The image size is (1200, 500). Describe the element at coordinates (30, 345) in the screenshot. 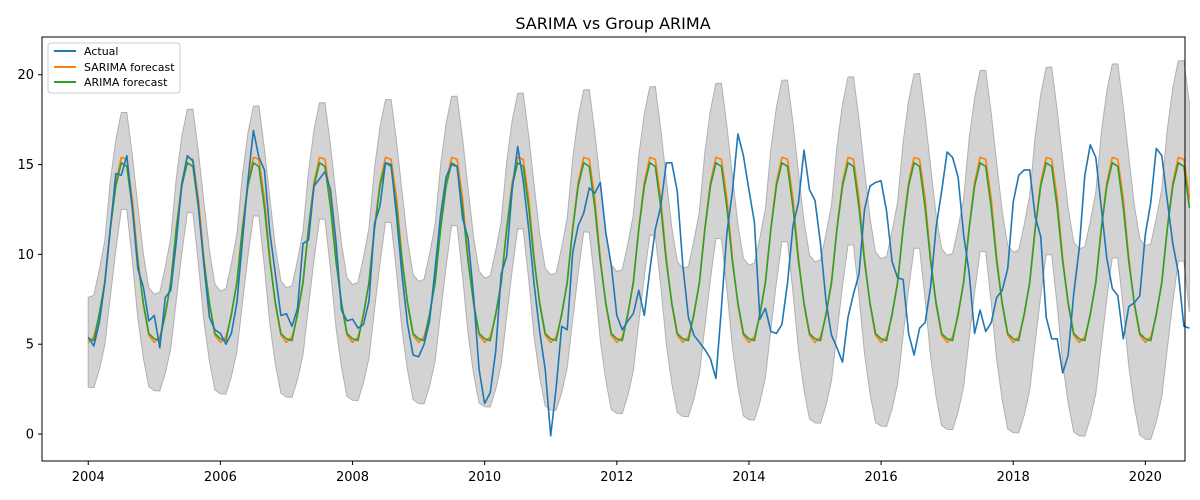

I see `y-tick-label: 5` at that location.